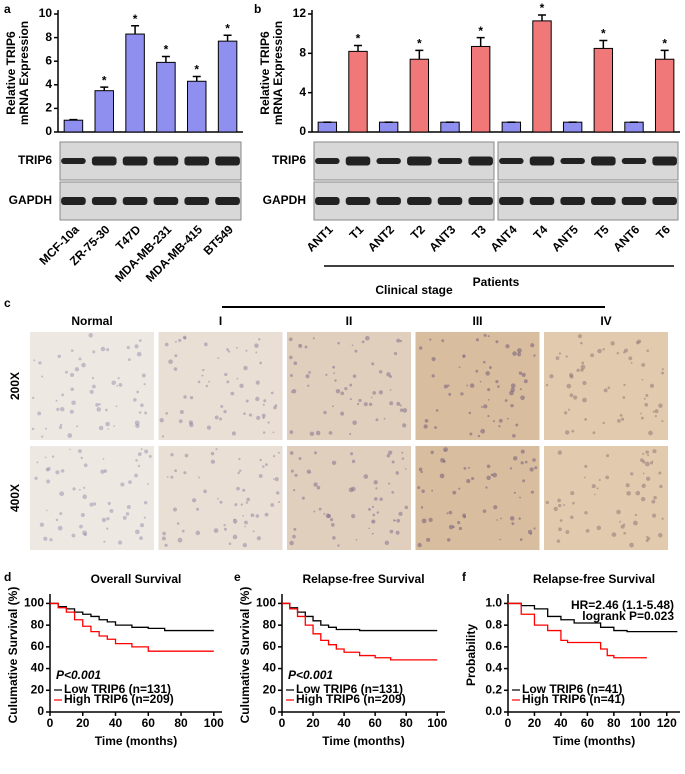 This screenshot has height=774, width=685. I want to click on ihc-image, so click(477, 386).